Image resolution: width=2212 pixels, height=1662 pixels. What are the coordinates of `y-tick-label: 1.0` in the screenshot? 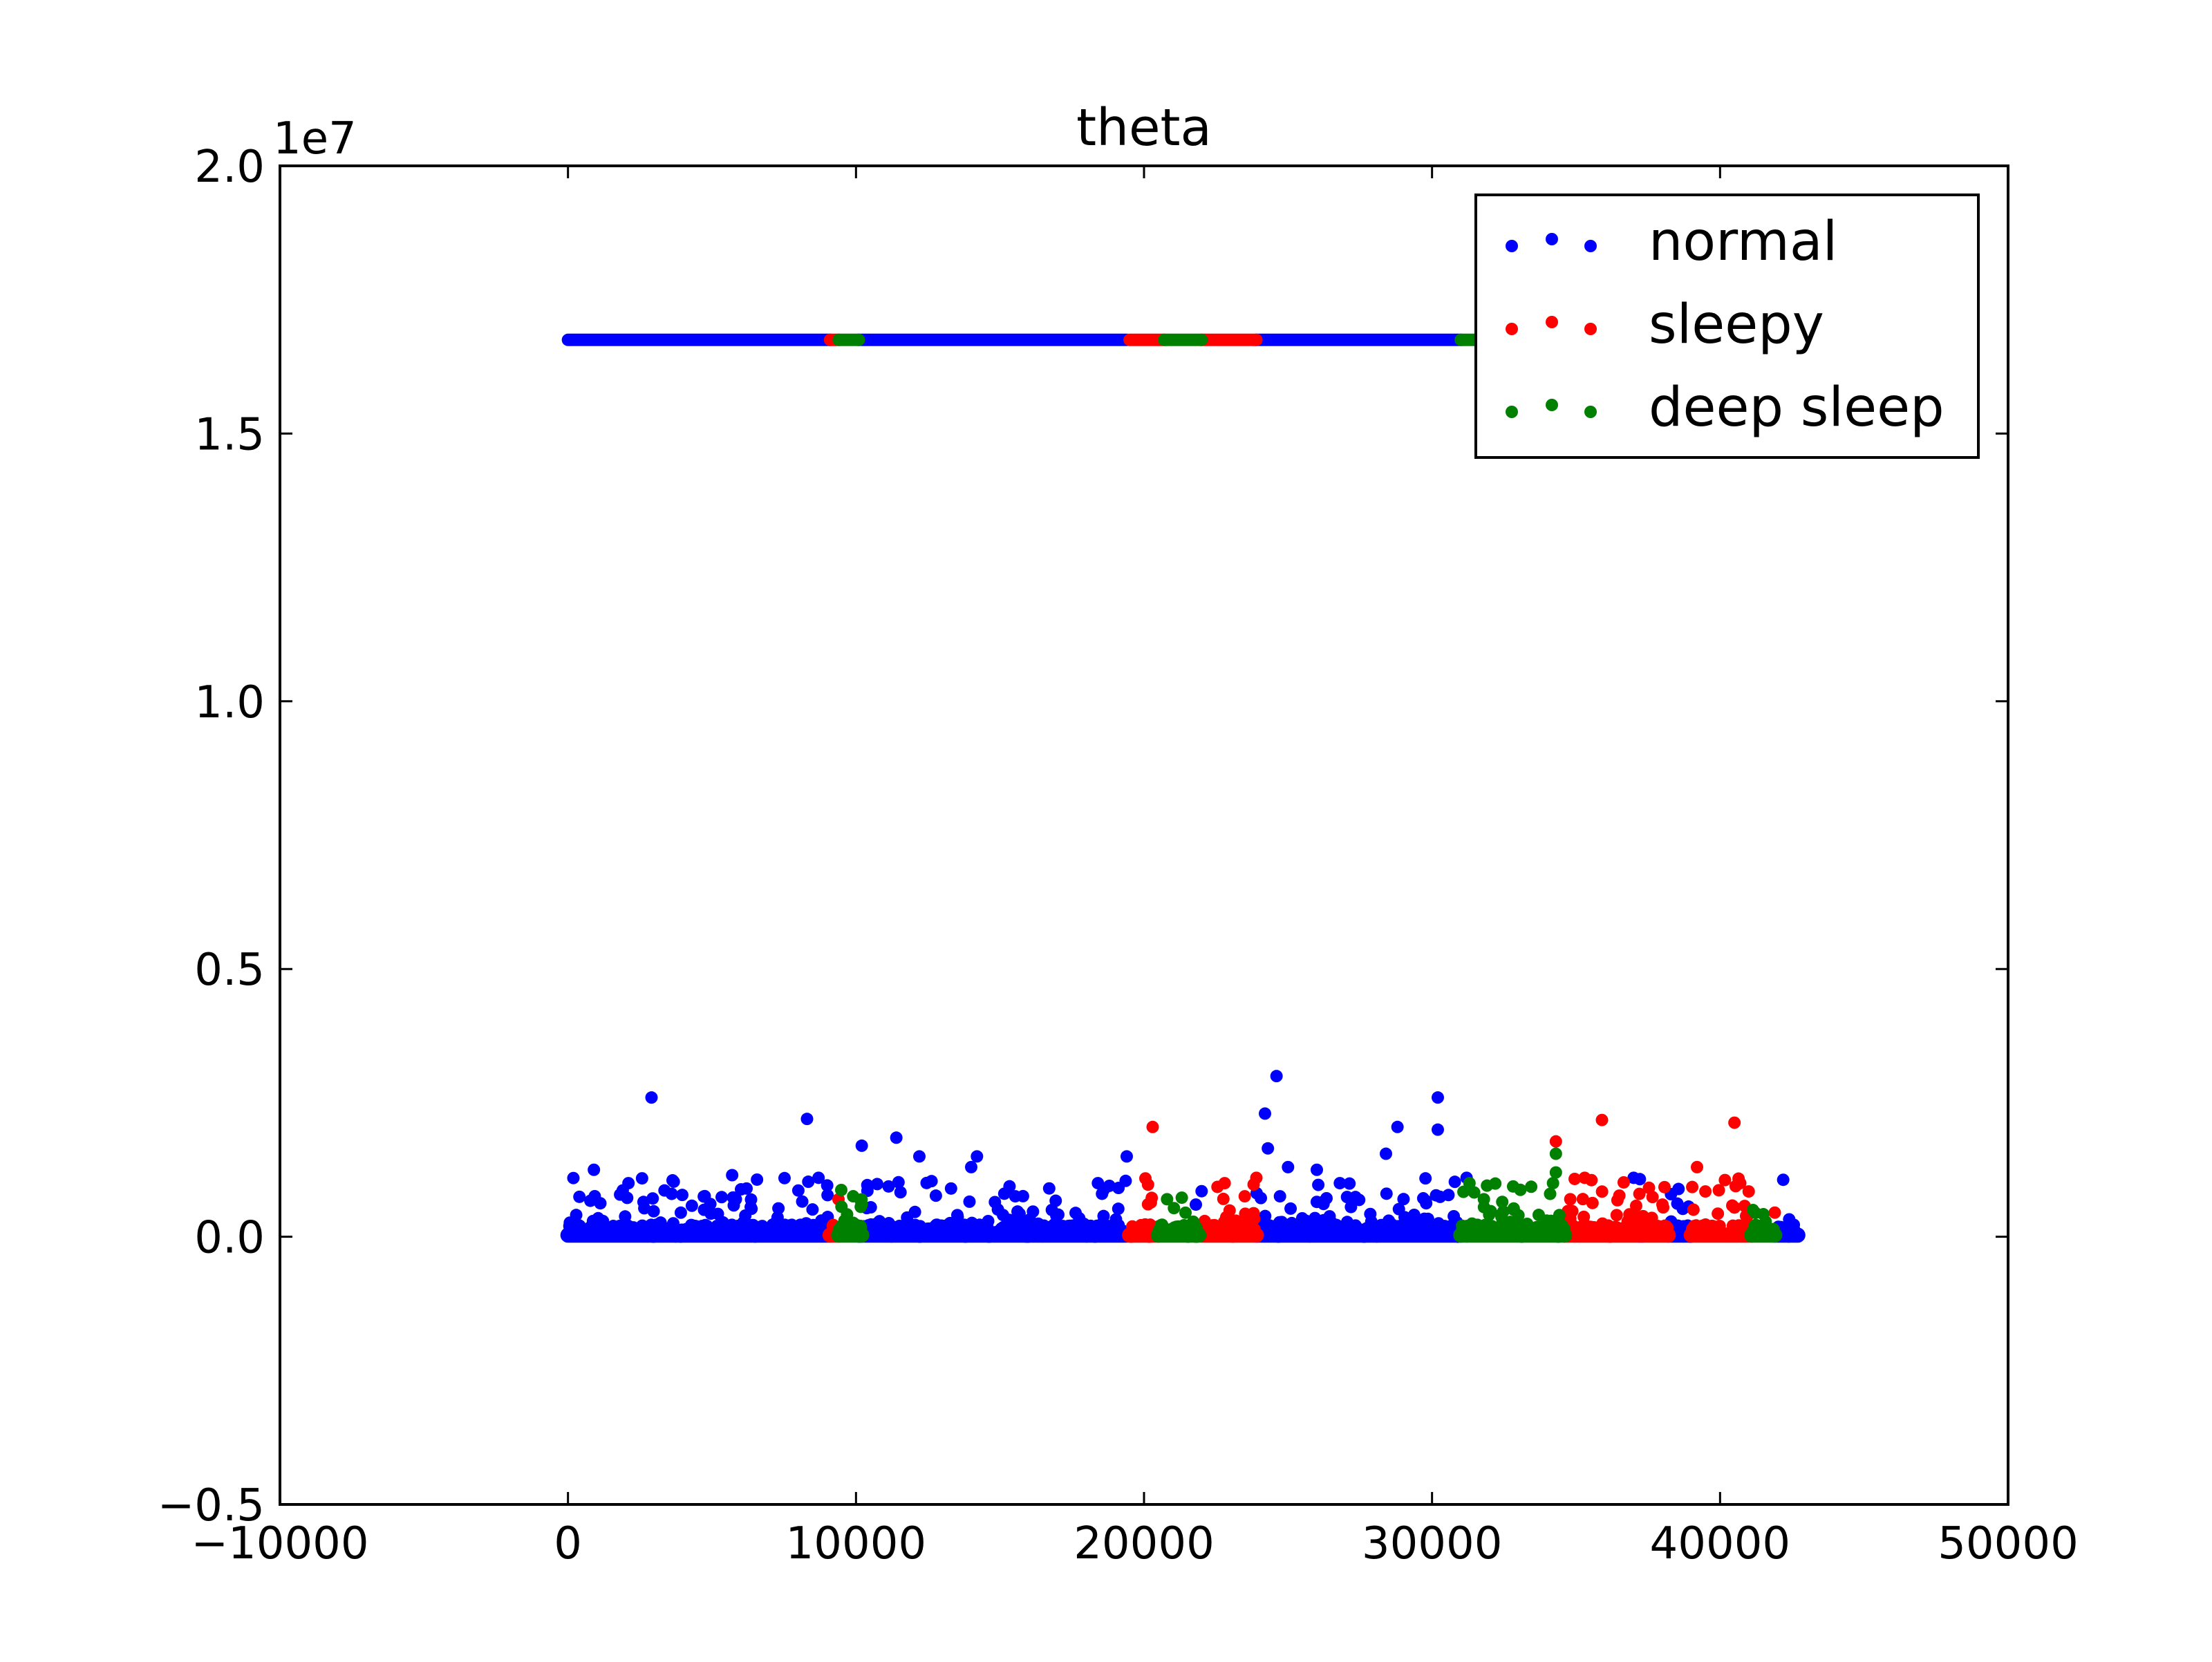 It's located at (229, 702).